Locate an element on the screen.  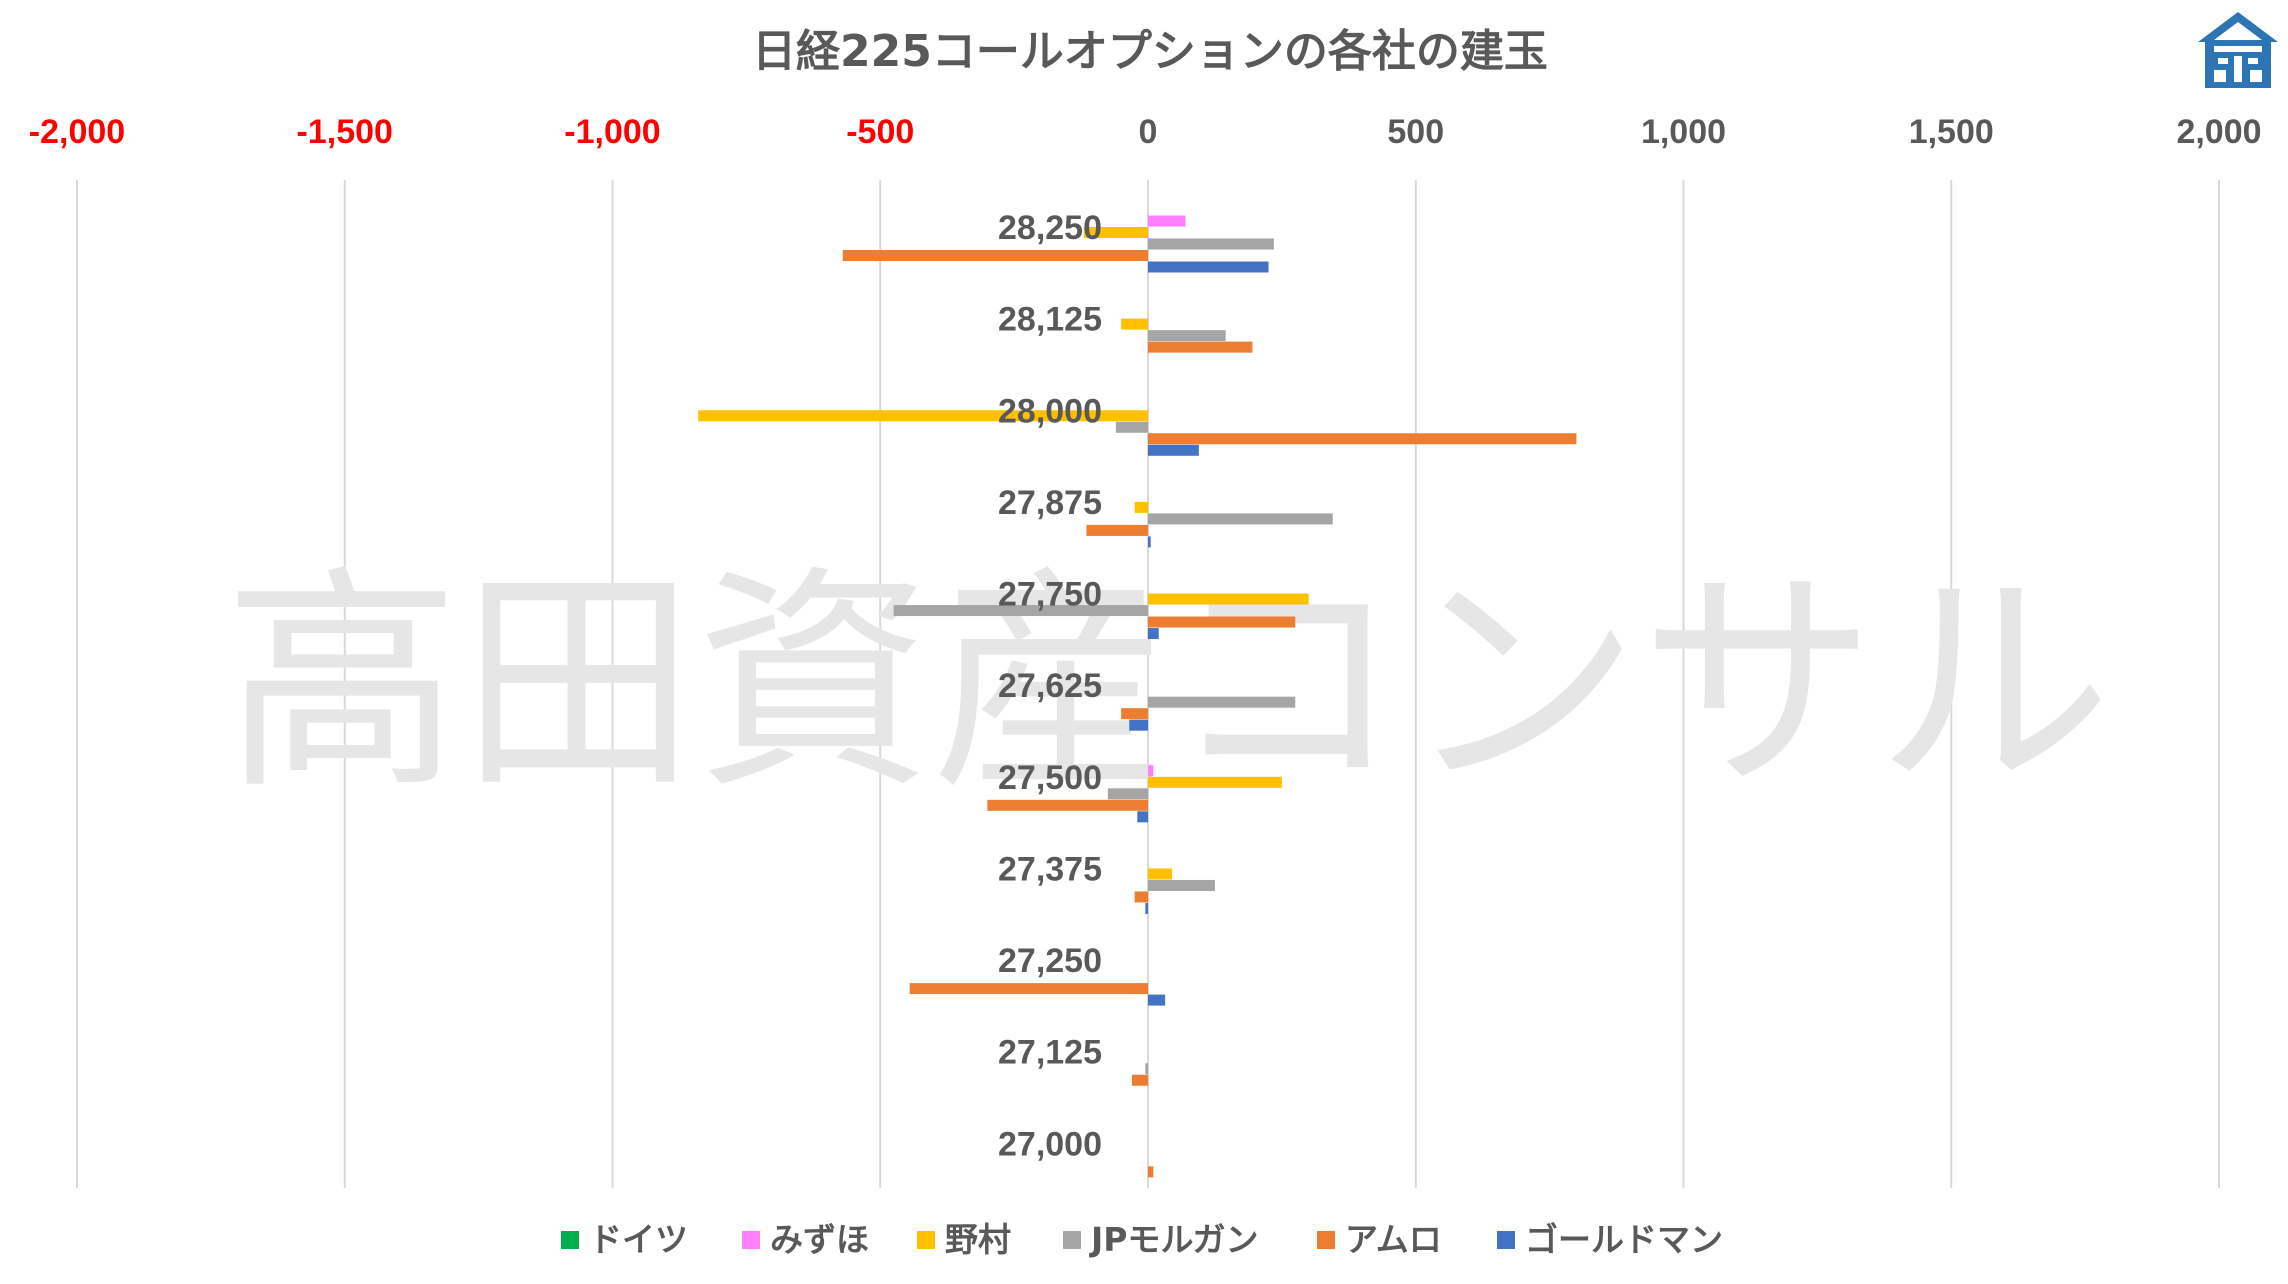
legend-item: JPモルガン is located at coordinates (1160, 1239).